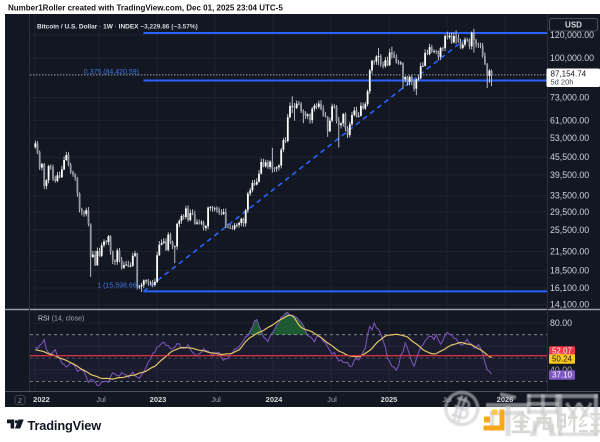  Describe the element at coordinates (569, 98) in the screenshot. I see `svg-text: 73,000.00` at that location.